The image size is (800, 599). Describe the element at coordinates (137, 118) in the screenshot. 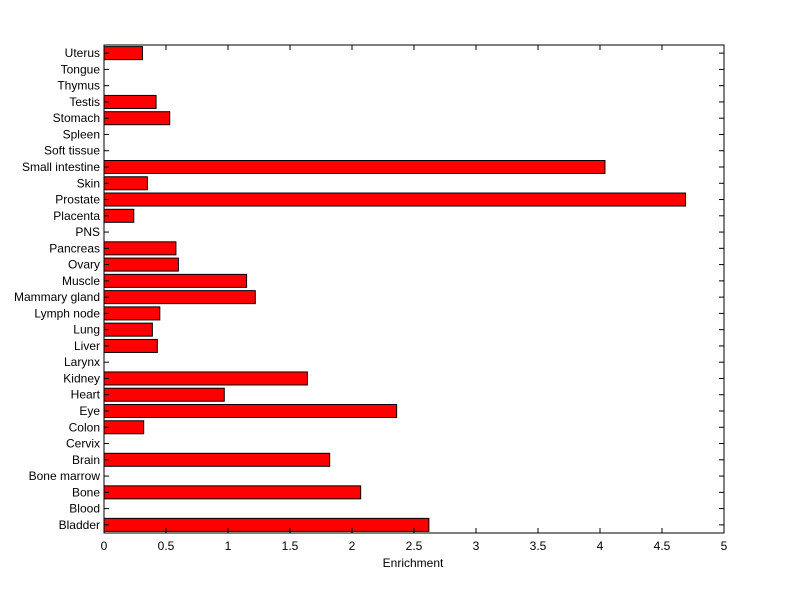

I see `bar-stomach` at that location.